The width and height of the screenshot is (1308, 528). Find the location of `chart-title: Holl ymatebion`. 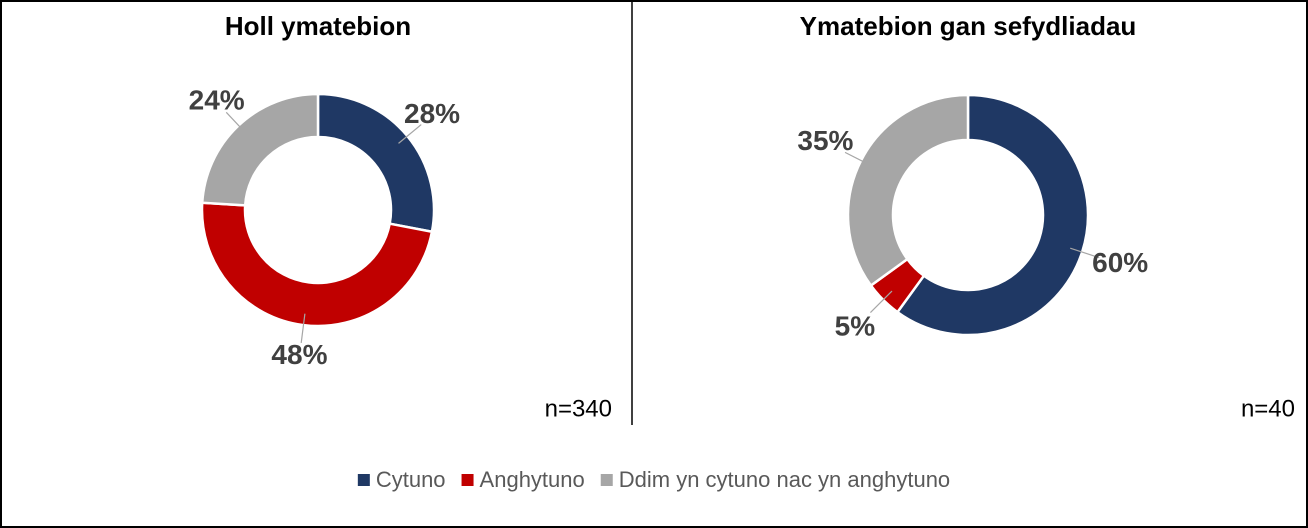

chart-title: Holl ymatebion is located at coordinates (318, 26).